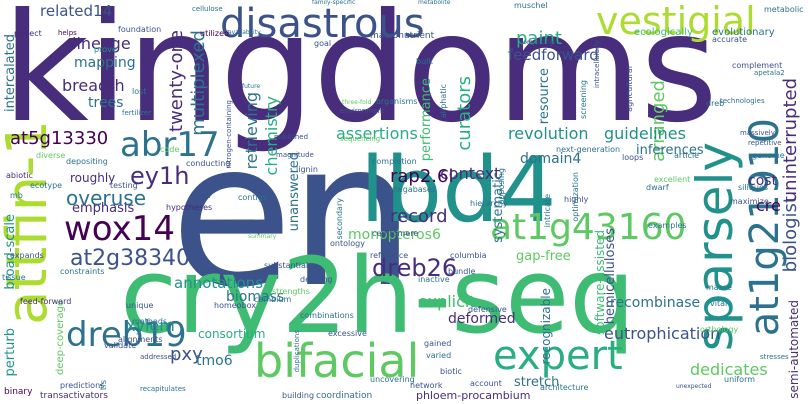 The height and width of the screenshot is (404, 808). What do you see at coordinates (426, 385) in the screenshot?
I see `word-network: network` at bounding box center [426, 385].